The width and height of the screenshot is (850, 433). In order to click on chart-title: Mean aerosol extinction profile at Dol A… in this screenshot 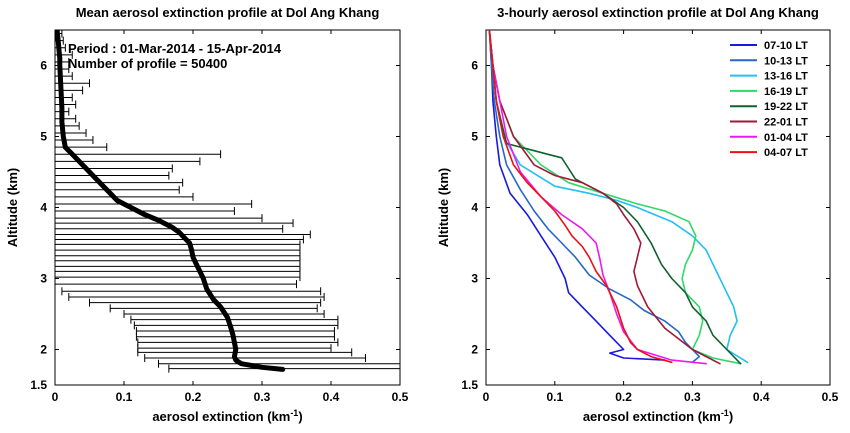, I will do `click(228, 12)`.